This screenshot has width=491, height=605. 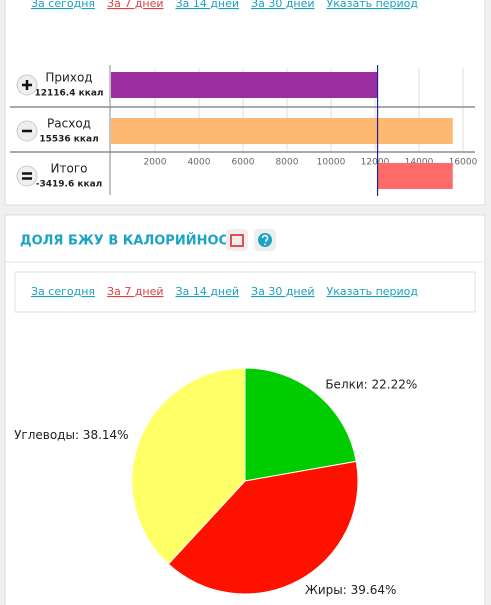 I want to click on x-tick-label: 4000, so click(x=199, y=163).